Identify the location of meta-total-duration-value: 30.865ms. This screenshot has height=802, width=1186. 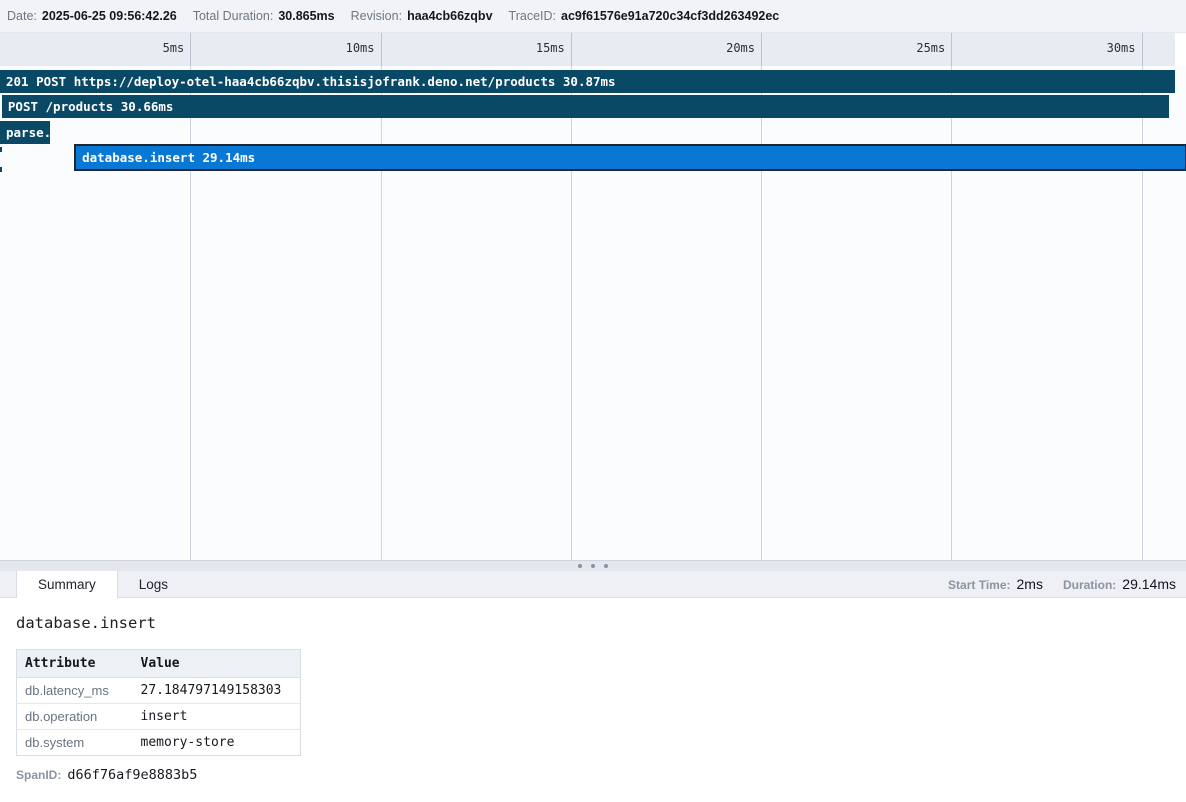
(306, 16).